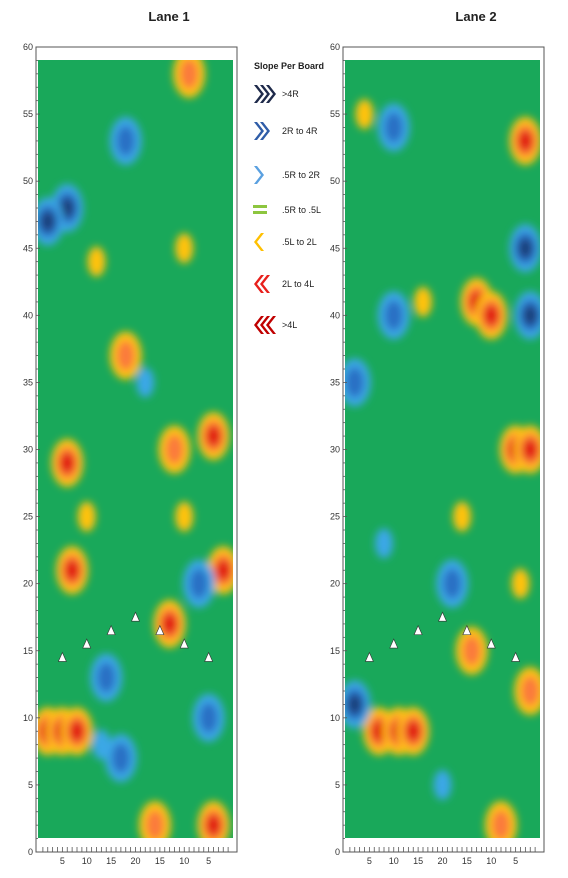 Image resolution: width=568 pixels, height=878 pixels. Describe the element at coordinates (28, 450) in the screenshot. I see `y-tick-label: 30` at that location.